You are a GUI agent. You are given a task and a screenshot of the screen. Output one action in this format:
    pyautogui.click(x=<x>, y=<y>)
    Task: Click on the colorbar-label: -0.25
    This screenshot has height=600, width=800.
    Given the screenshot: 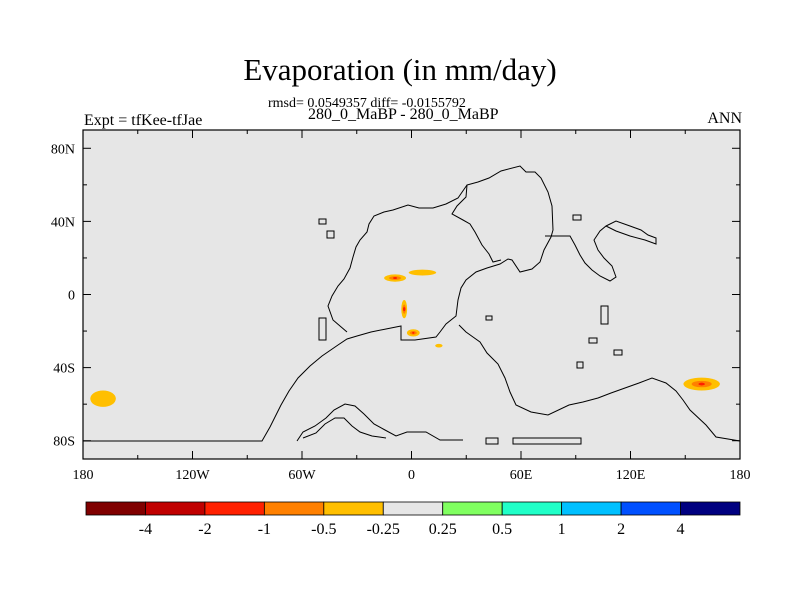 What is the action you would take?
    pyautogui.click(x=383, y=529)
    